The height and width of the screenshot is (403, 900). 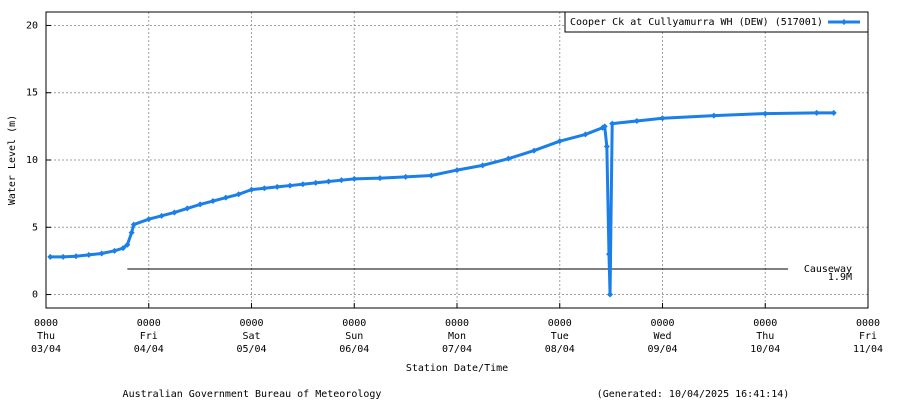 What do you see at coordinates (46, 349) in the screenshot?
I see `x-tick-label: 03/04` at bounding box center [46, 349].